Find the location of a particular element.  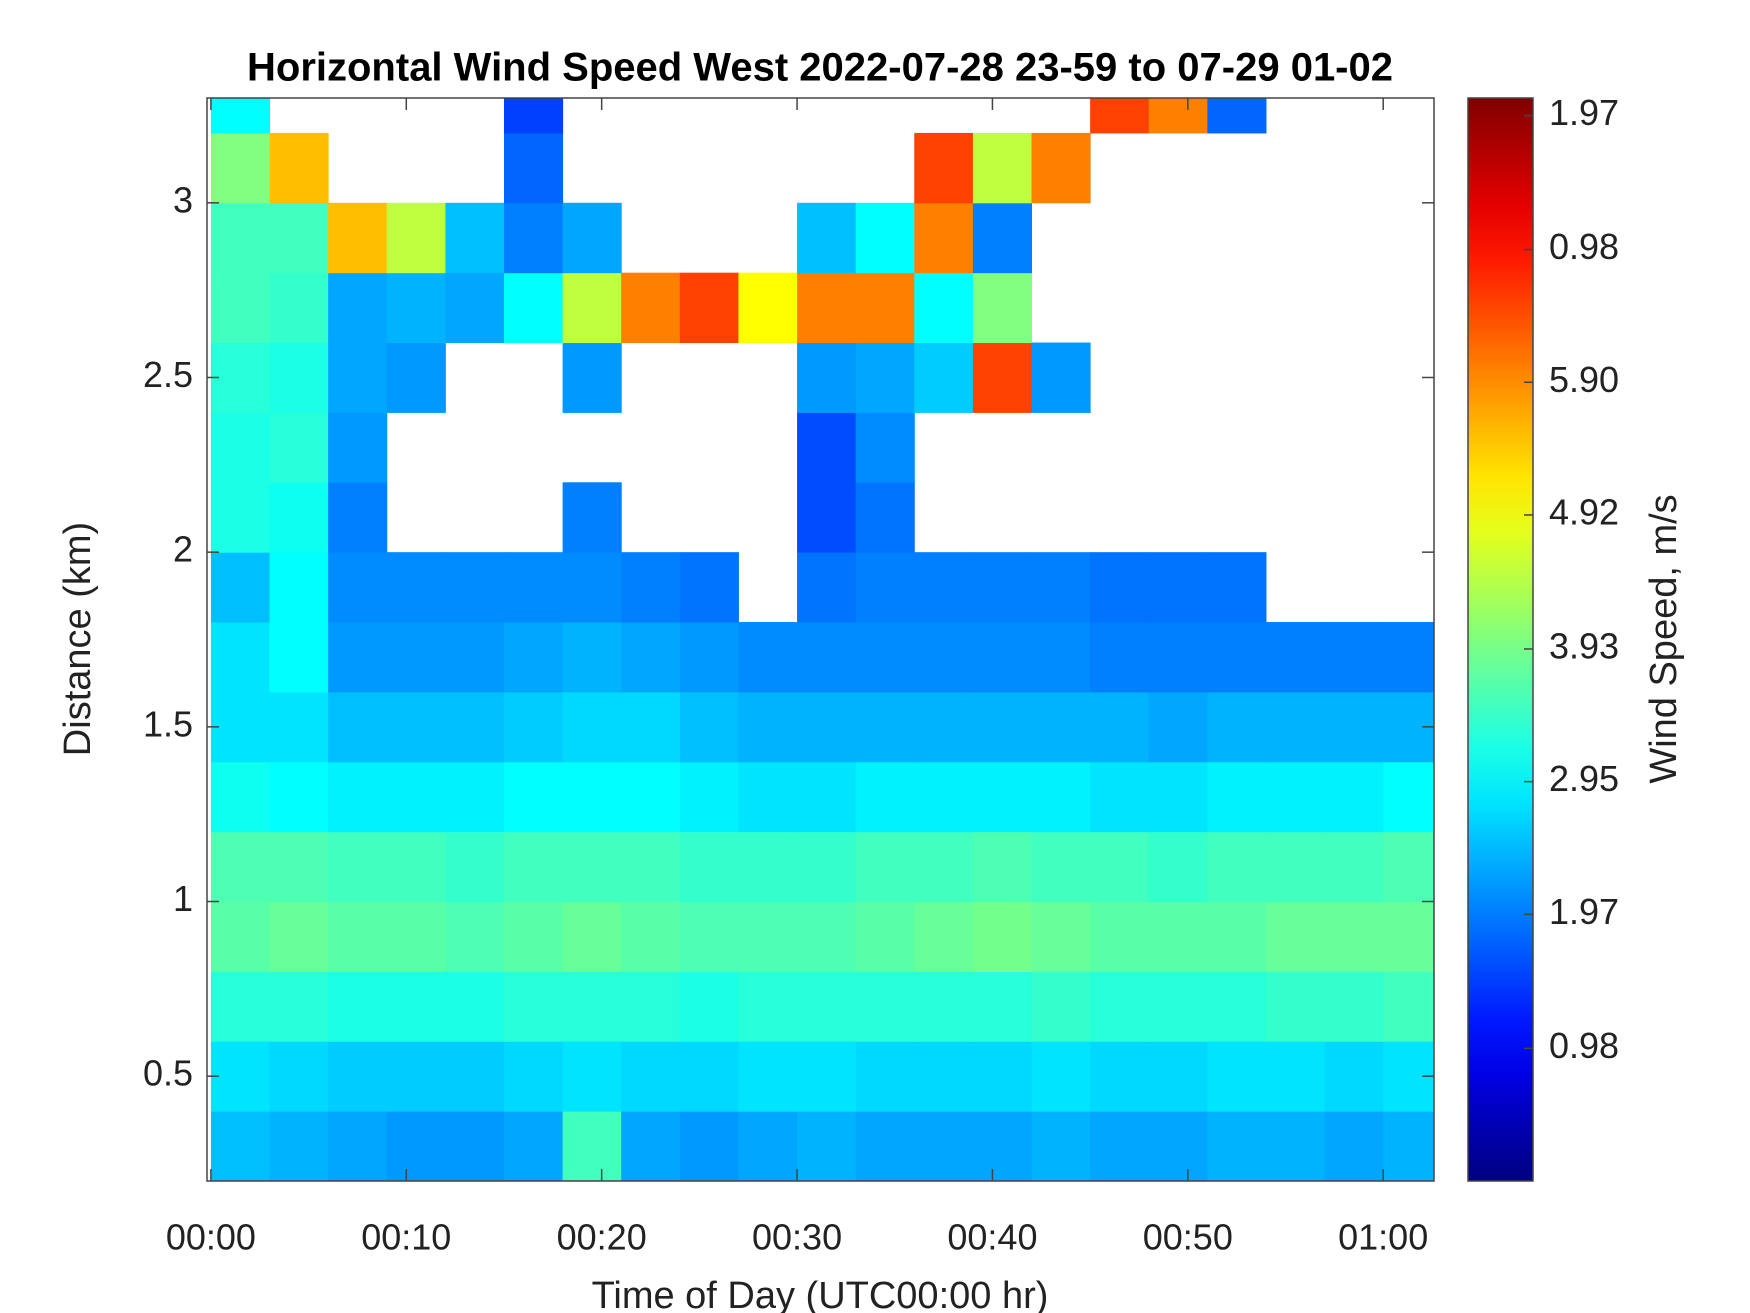

x-tick-label: 00:30 is located at coordinates (797, 1237).